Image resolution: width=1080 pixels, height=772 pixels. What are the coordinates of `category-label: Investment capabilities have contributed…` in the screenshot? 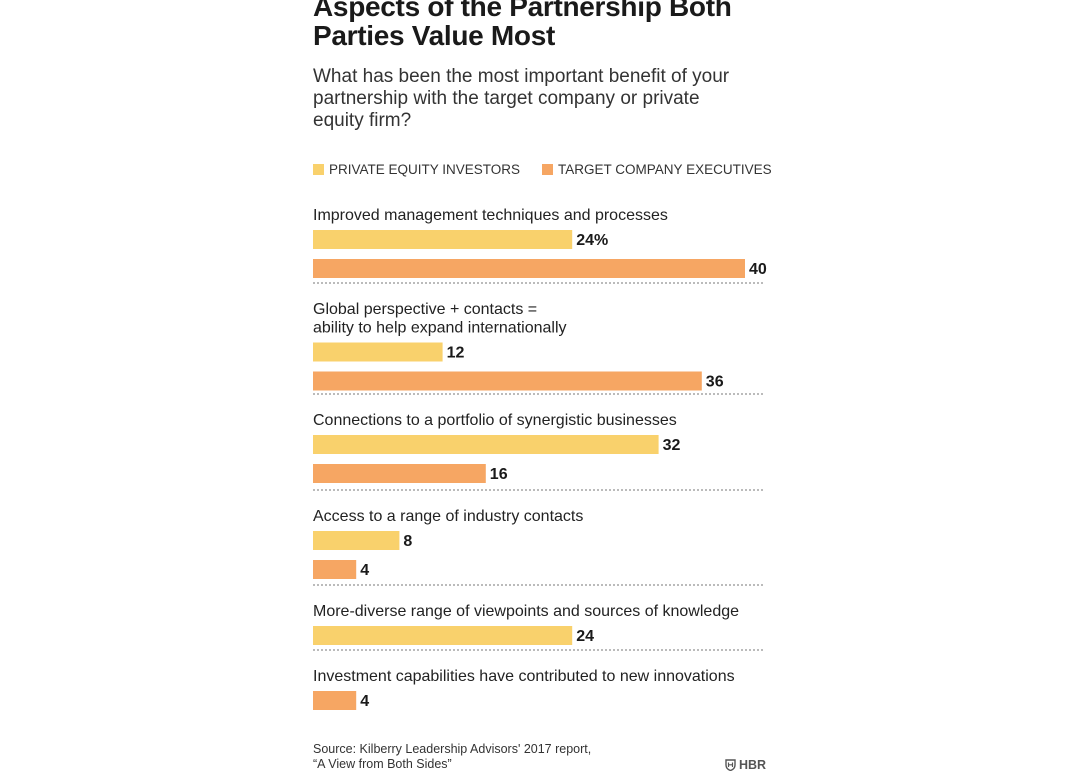 It's located at (524, 676).